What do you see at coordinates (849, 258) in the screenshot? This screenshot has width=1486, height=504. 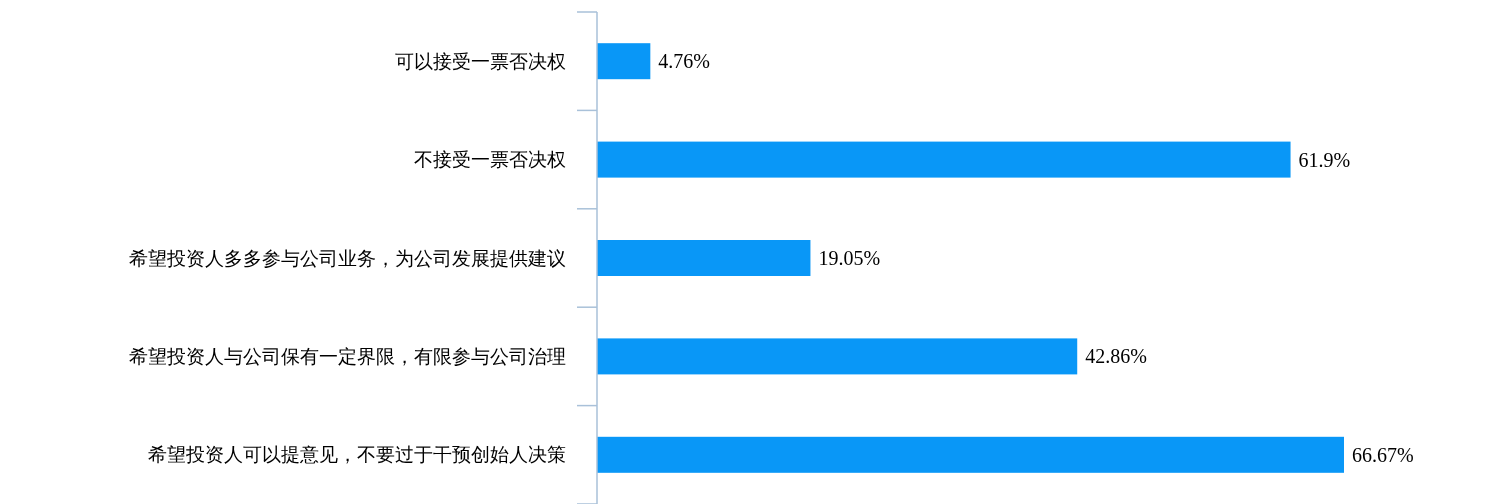 I see `data-label: 19.05%` at bounding box center [849, 258].